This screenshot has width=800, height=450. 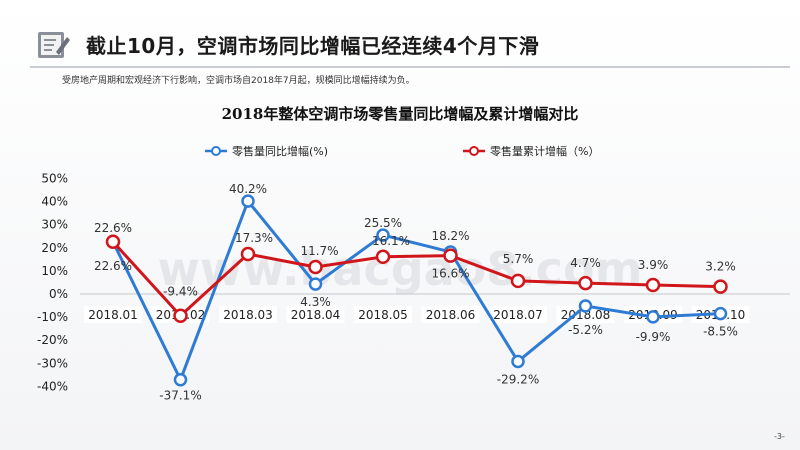 I want to click on data-label: -9.4%, so click(x=180, y=292).